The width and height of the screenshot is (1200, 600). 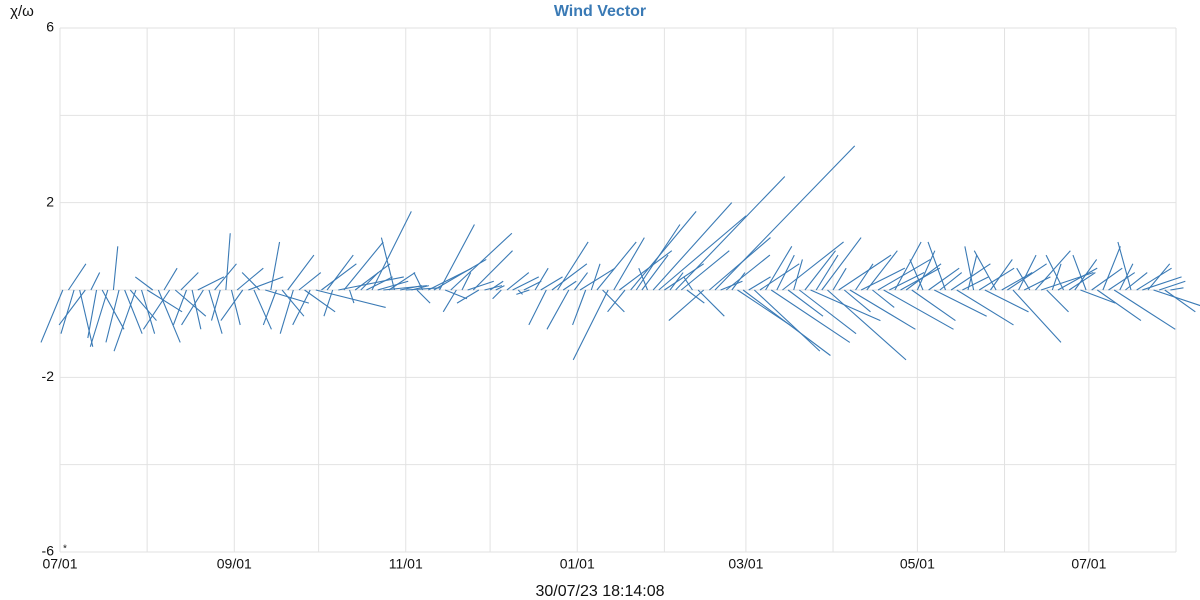 I want to click on y-tick-label: 2, so click(x=50, y=201).